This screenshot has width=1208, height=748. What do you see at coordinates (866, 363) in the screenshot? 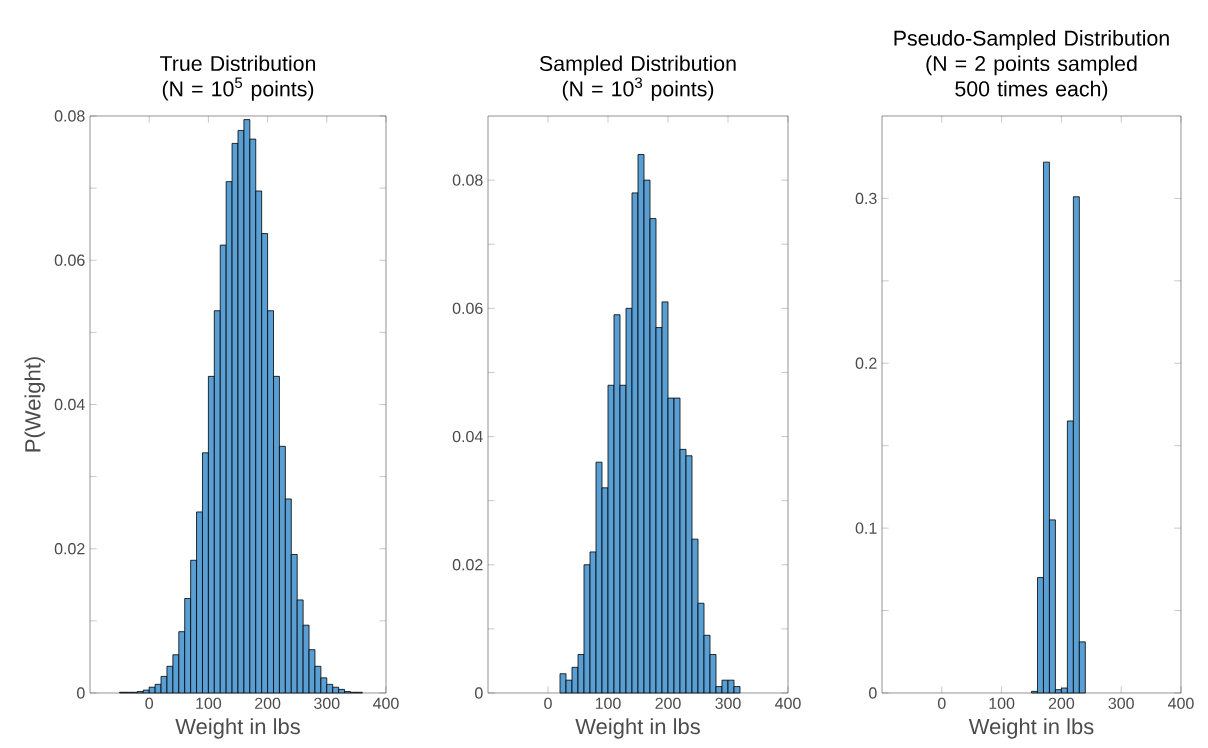
I see `y-tick-label: 0.2` at bounding box center [866, 363].